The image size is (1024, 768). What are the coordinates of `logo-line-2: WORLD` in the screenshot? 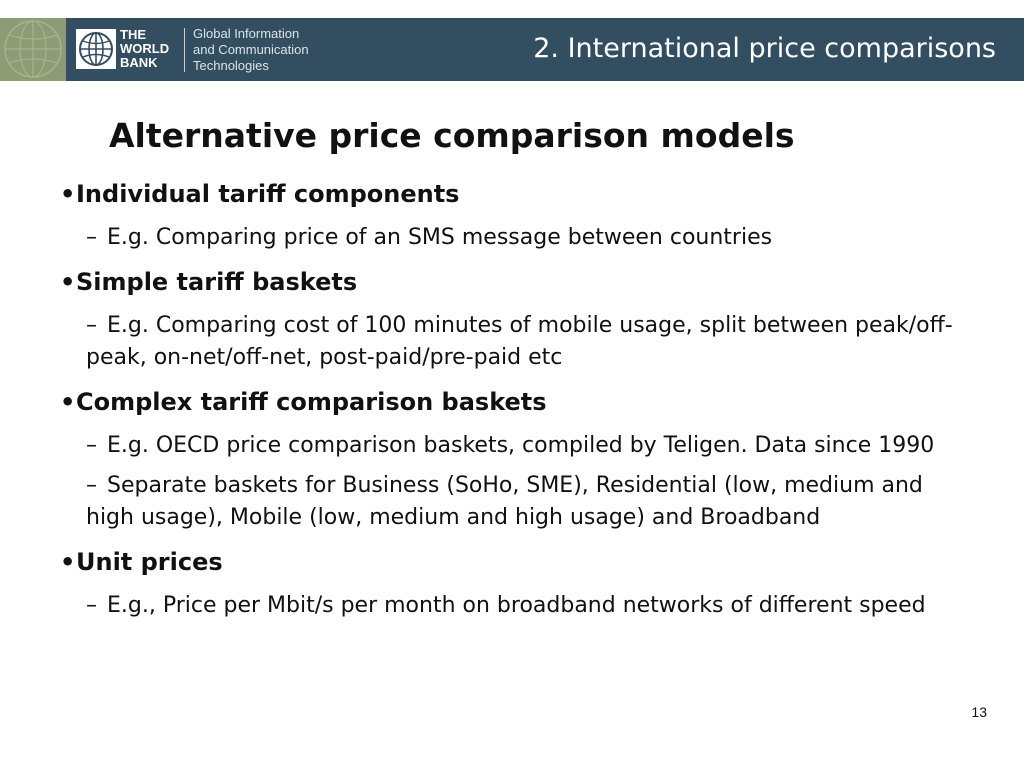 It's located at (145, 48).